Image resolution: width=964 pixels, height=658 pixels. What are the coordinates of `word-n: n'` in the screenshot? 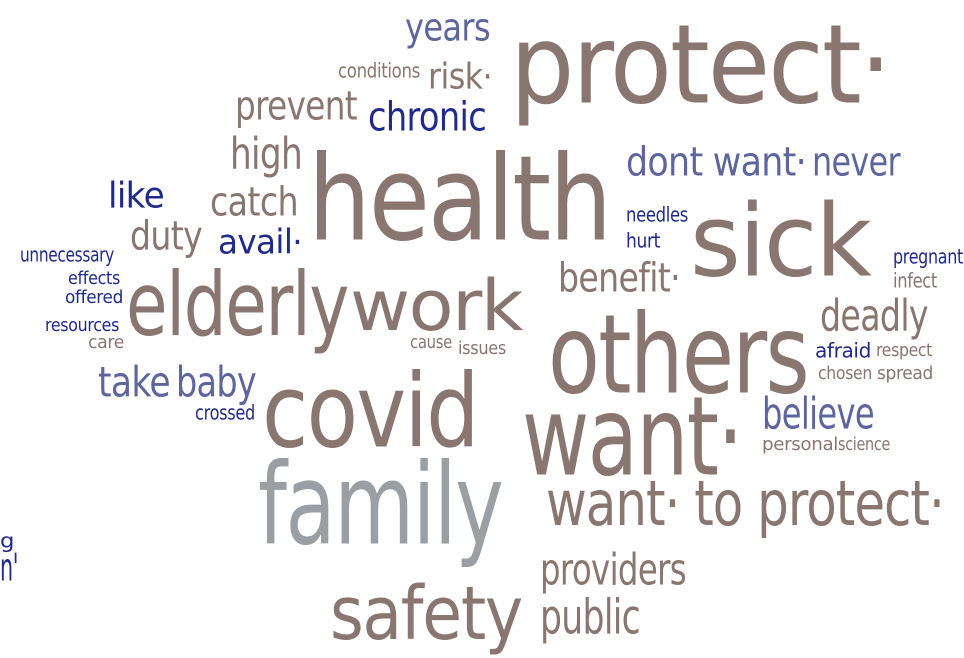 It's located at (9, 568).